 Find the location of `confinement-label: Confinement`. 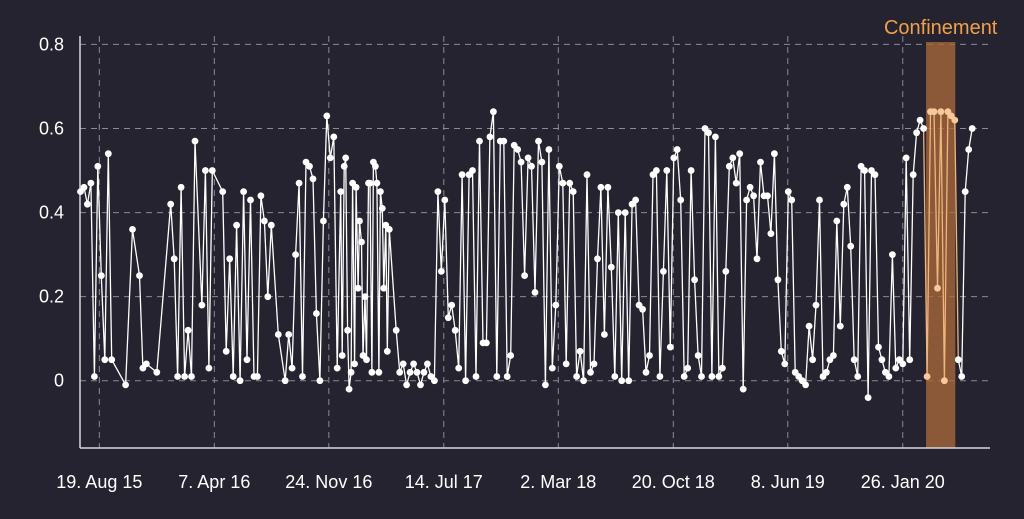

confinement-label: Confinement is located at coordinates (941, 28).